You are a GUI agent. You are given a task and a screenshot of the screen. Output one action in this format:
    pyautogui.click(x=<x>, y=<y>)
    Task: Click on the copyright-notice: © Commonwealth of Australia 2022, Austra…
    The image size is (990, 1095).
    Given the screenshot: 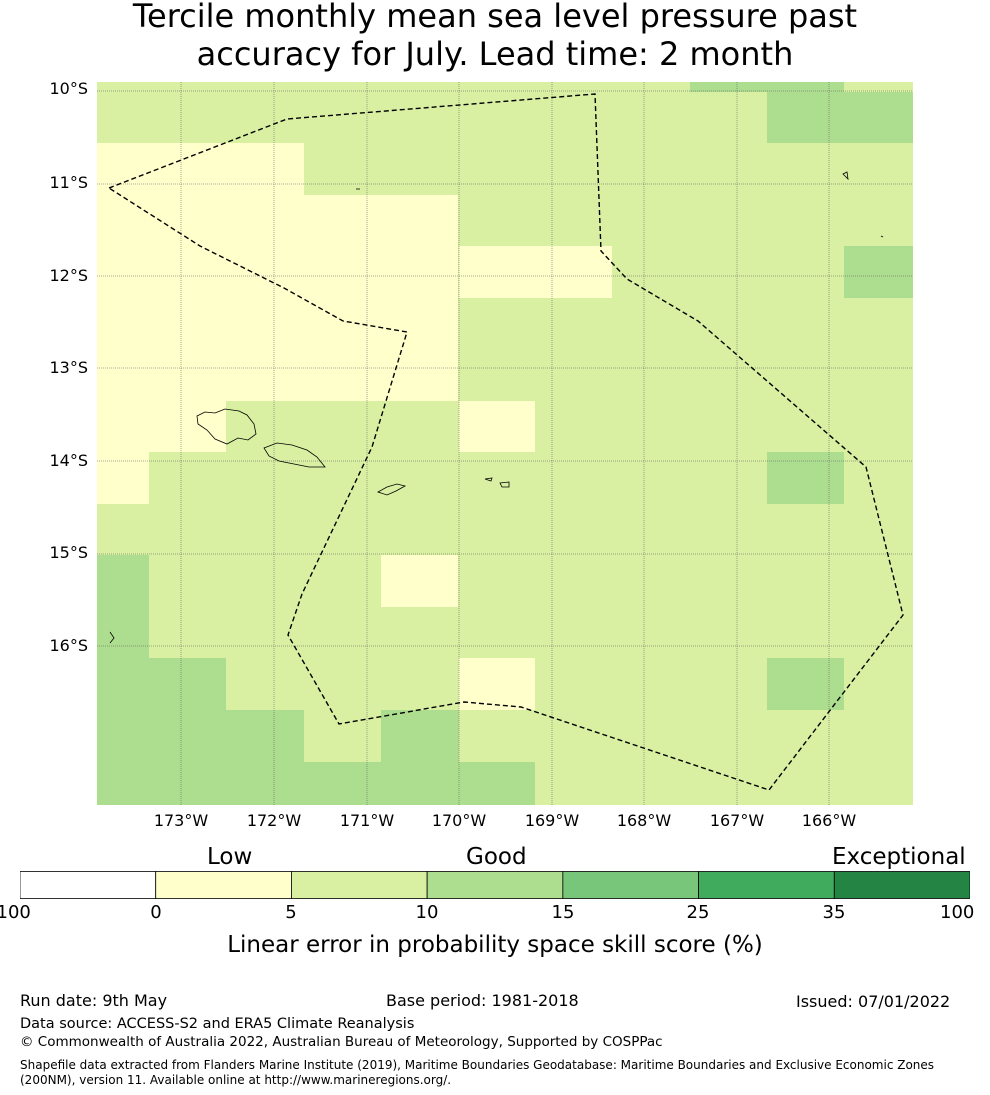 What is the action you would take?
    pyautogui.click(x=341, y=1042)
    